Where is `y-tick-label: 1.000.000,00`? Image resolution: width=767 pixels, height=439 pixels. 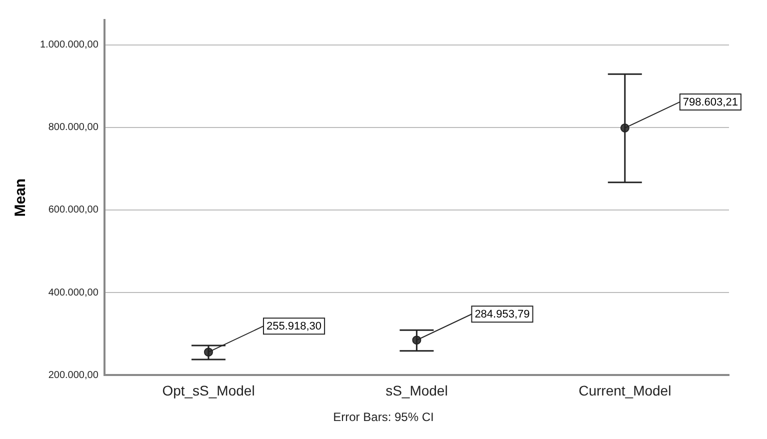 y-tick-label: 1.000.000,00 is located at coordinates (69, 45).